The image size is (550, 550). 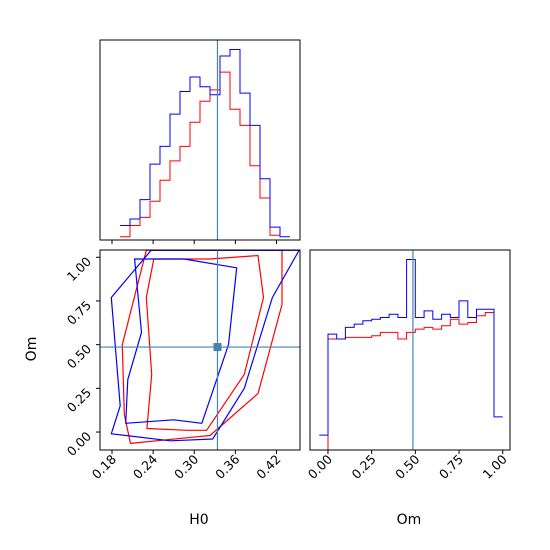 I want to click on h0-histogram-panel, so click(x=200, y=141).